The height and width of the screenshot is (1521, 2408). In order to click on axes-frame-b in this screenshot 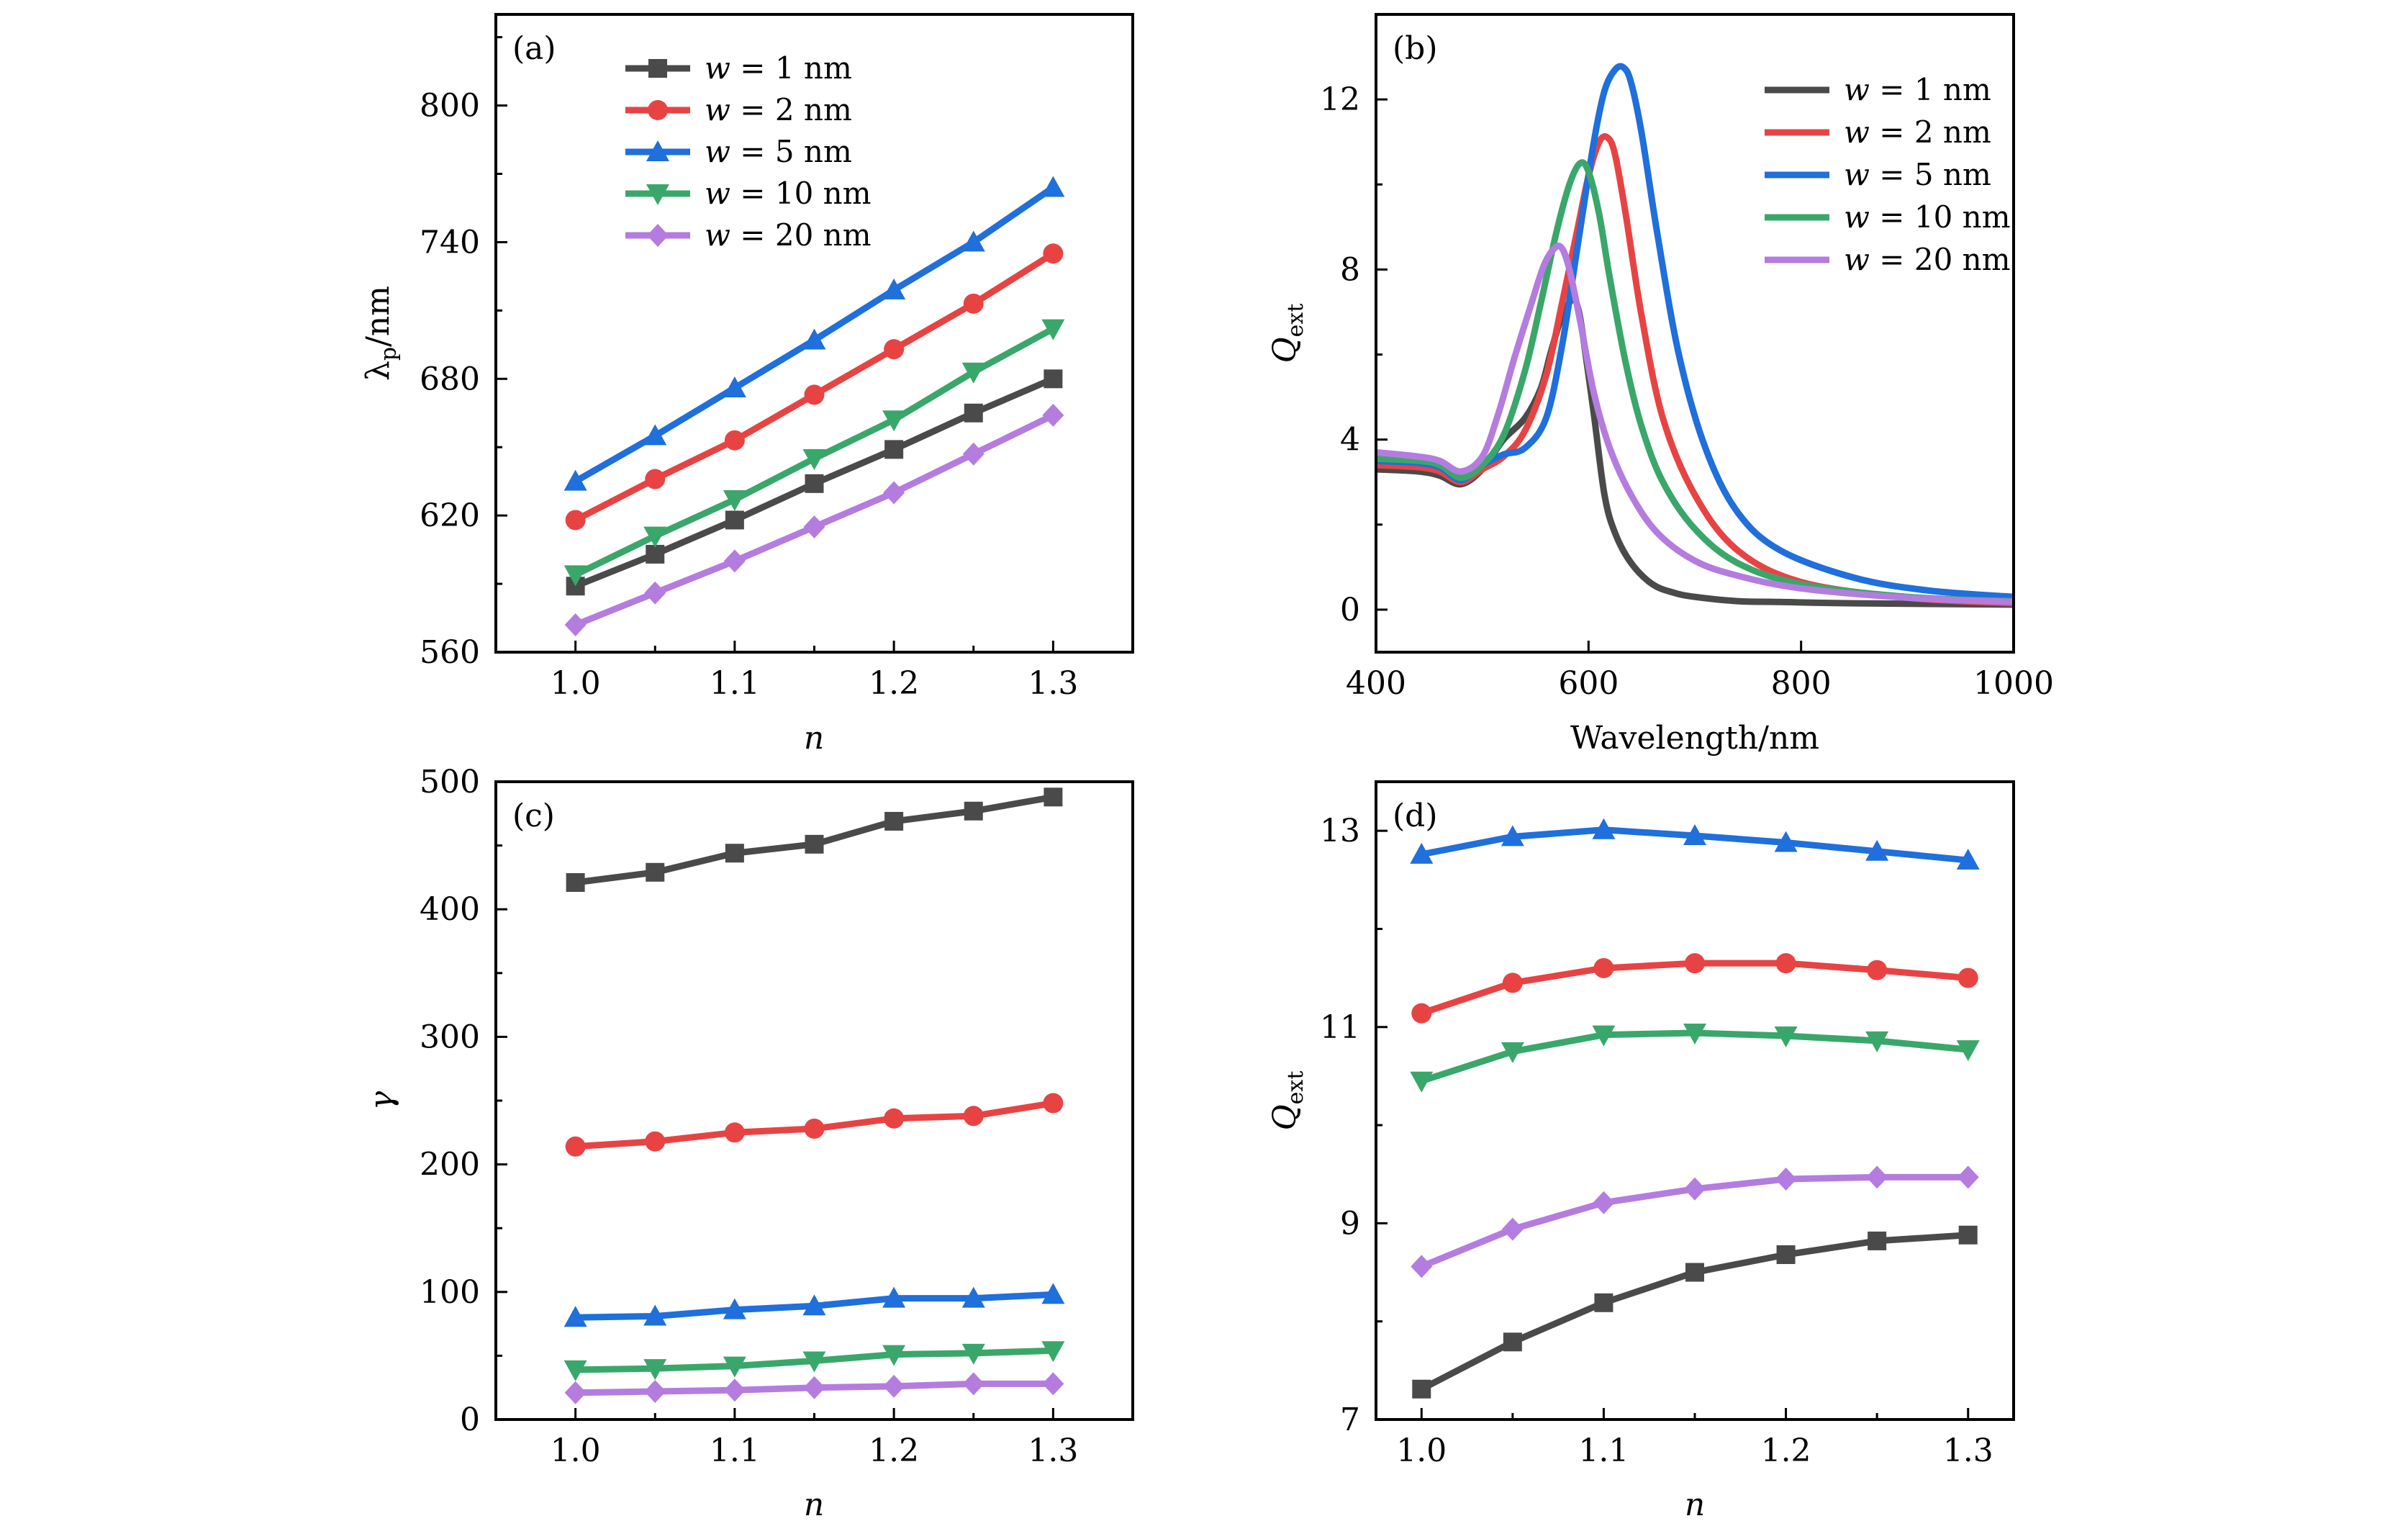, I will do `click(1695, 333)`.